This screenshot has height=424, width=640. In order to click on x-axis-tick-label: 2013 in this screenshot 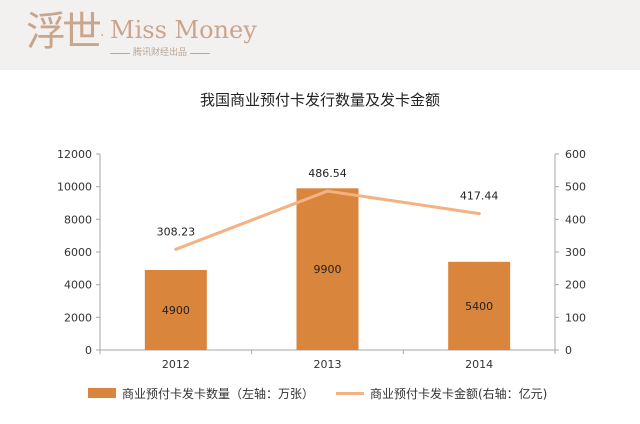, I will do `click(328, 364)`.